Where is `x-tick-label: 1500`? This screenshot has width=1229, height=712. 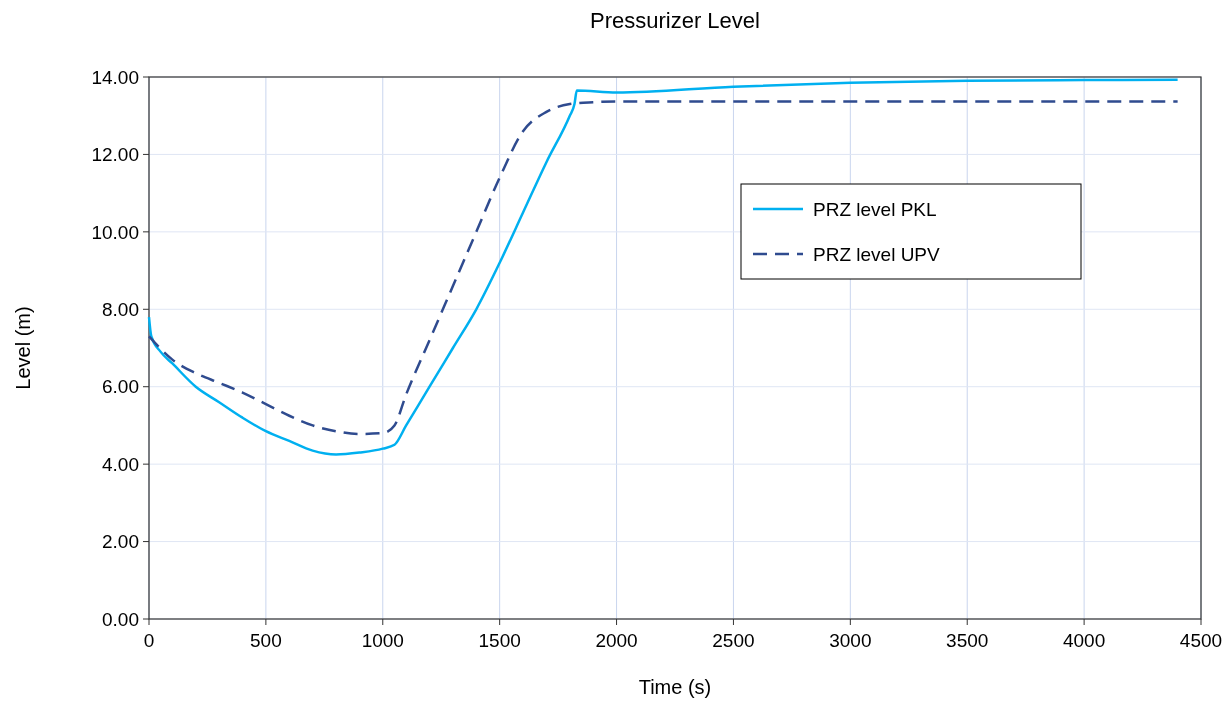 x-tick-label: 1500 is located at coordinates (499, 640).